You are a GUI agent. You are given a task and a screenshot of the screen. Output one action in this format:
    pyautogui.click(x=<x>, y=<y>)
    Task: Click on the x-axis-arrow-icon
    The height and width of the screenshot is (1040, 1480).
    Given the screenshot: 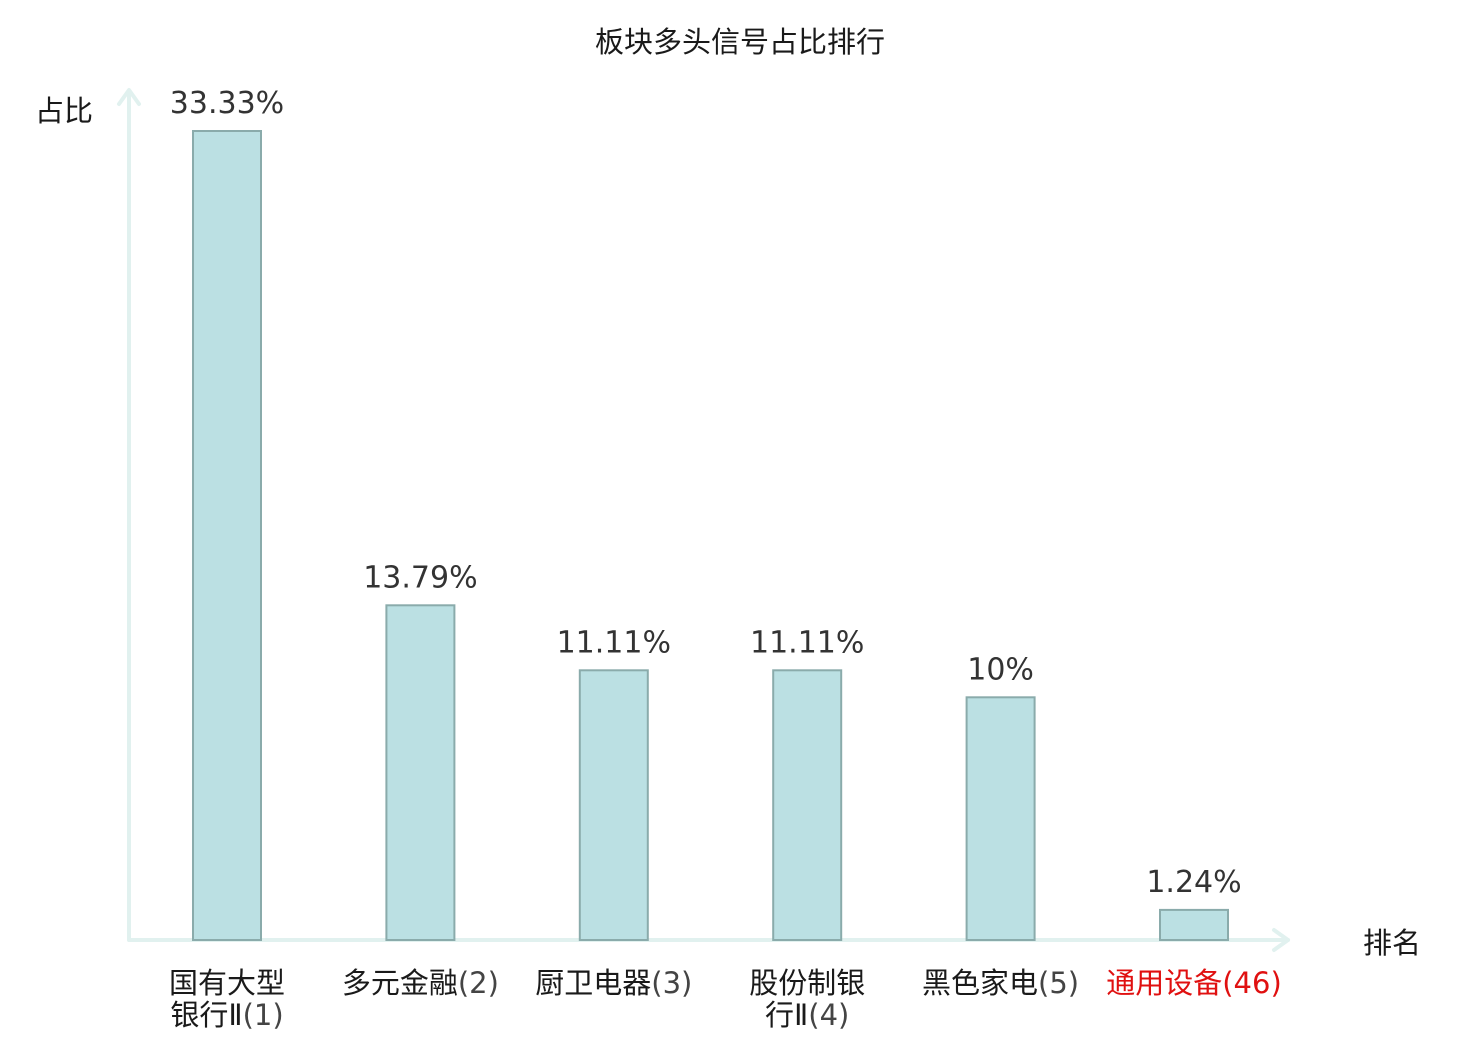 What is the action you would take?
    pyautogui.click(x=1281, y=940)
    